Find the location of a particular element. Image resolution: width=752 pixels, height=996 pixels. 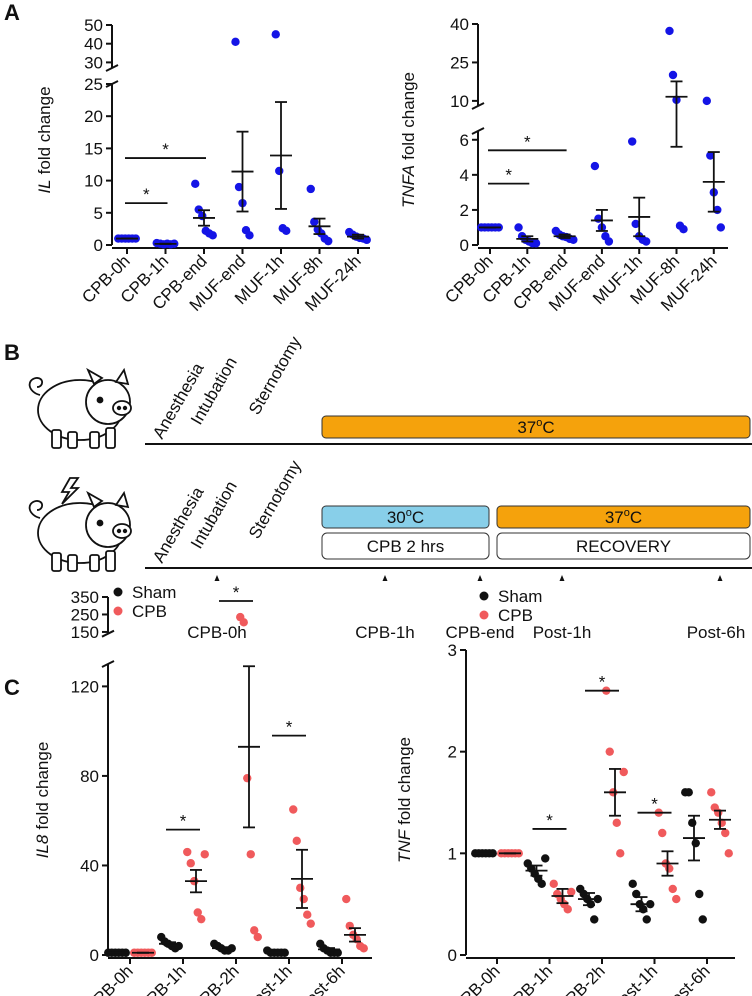

y-axis-label-italic: IL is located at coordinates (44, 186).